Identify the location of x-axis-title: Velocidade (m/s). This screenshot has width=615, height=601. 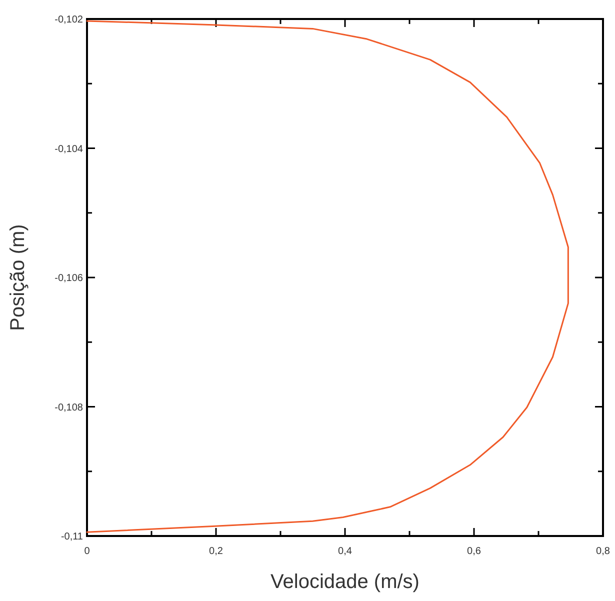
(345, 582).